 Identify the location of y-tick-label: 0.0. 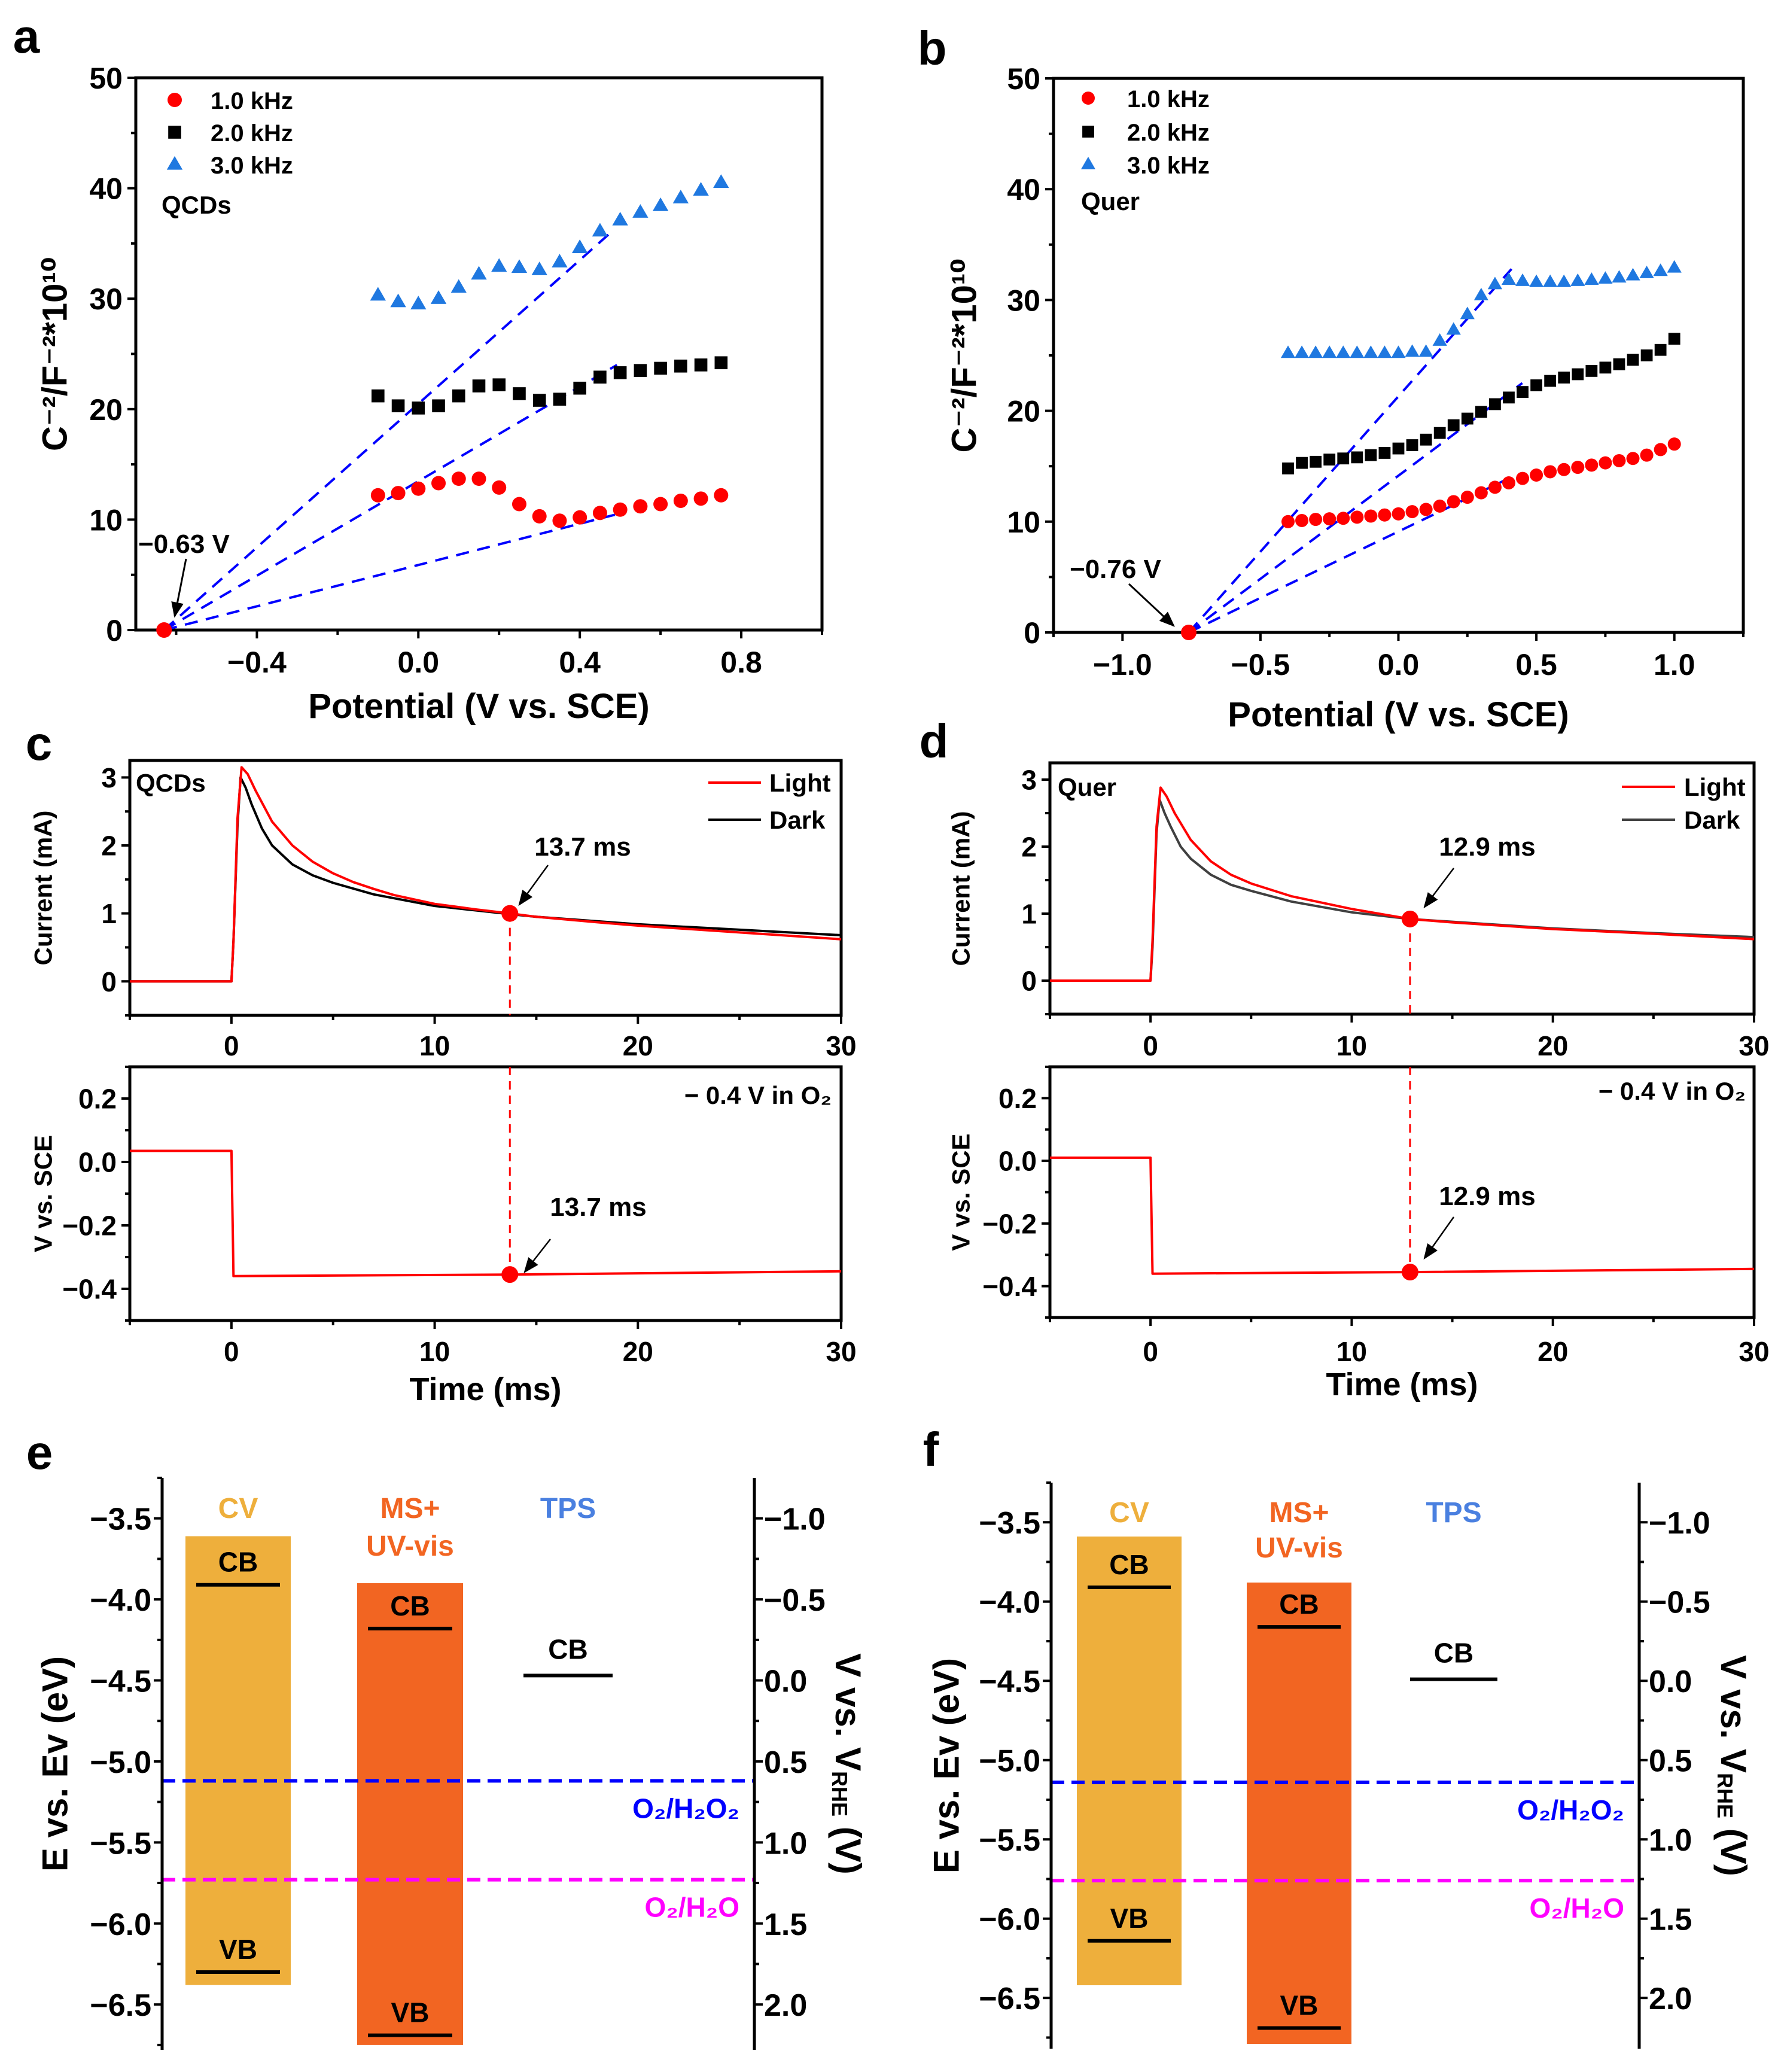
(1017, 1161).